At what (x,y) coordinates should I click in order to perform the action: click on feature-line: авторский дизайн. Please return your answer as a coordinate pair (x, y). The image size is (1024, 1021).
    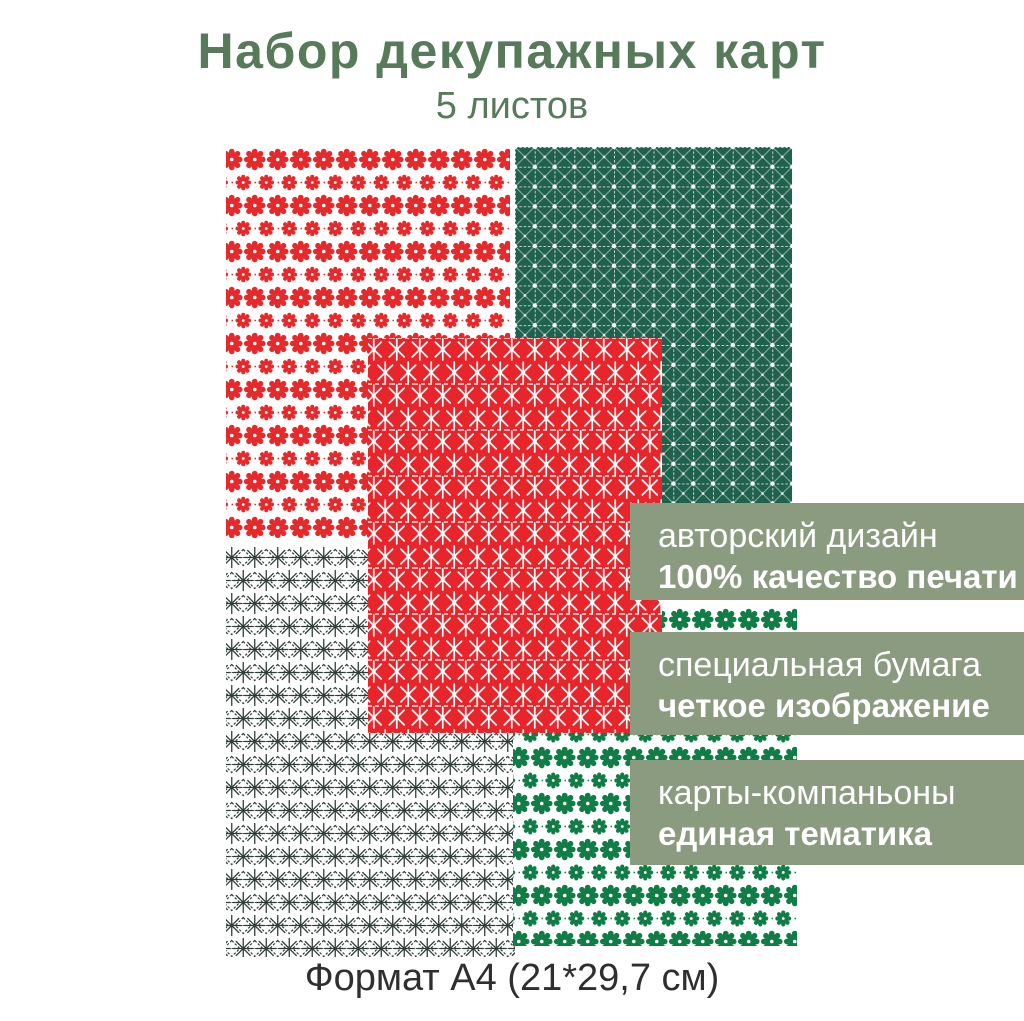
    Looking at the image, I should click on (798, 536).